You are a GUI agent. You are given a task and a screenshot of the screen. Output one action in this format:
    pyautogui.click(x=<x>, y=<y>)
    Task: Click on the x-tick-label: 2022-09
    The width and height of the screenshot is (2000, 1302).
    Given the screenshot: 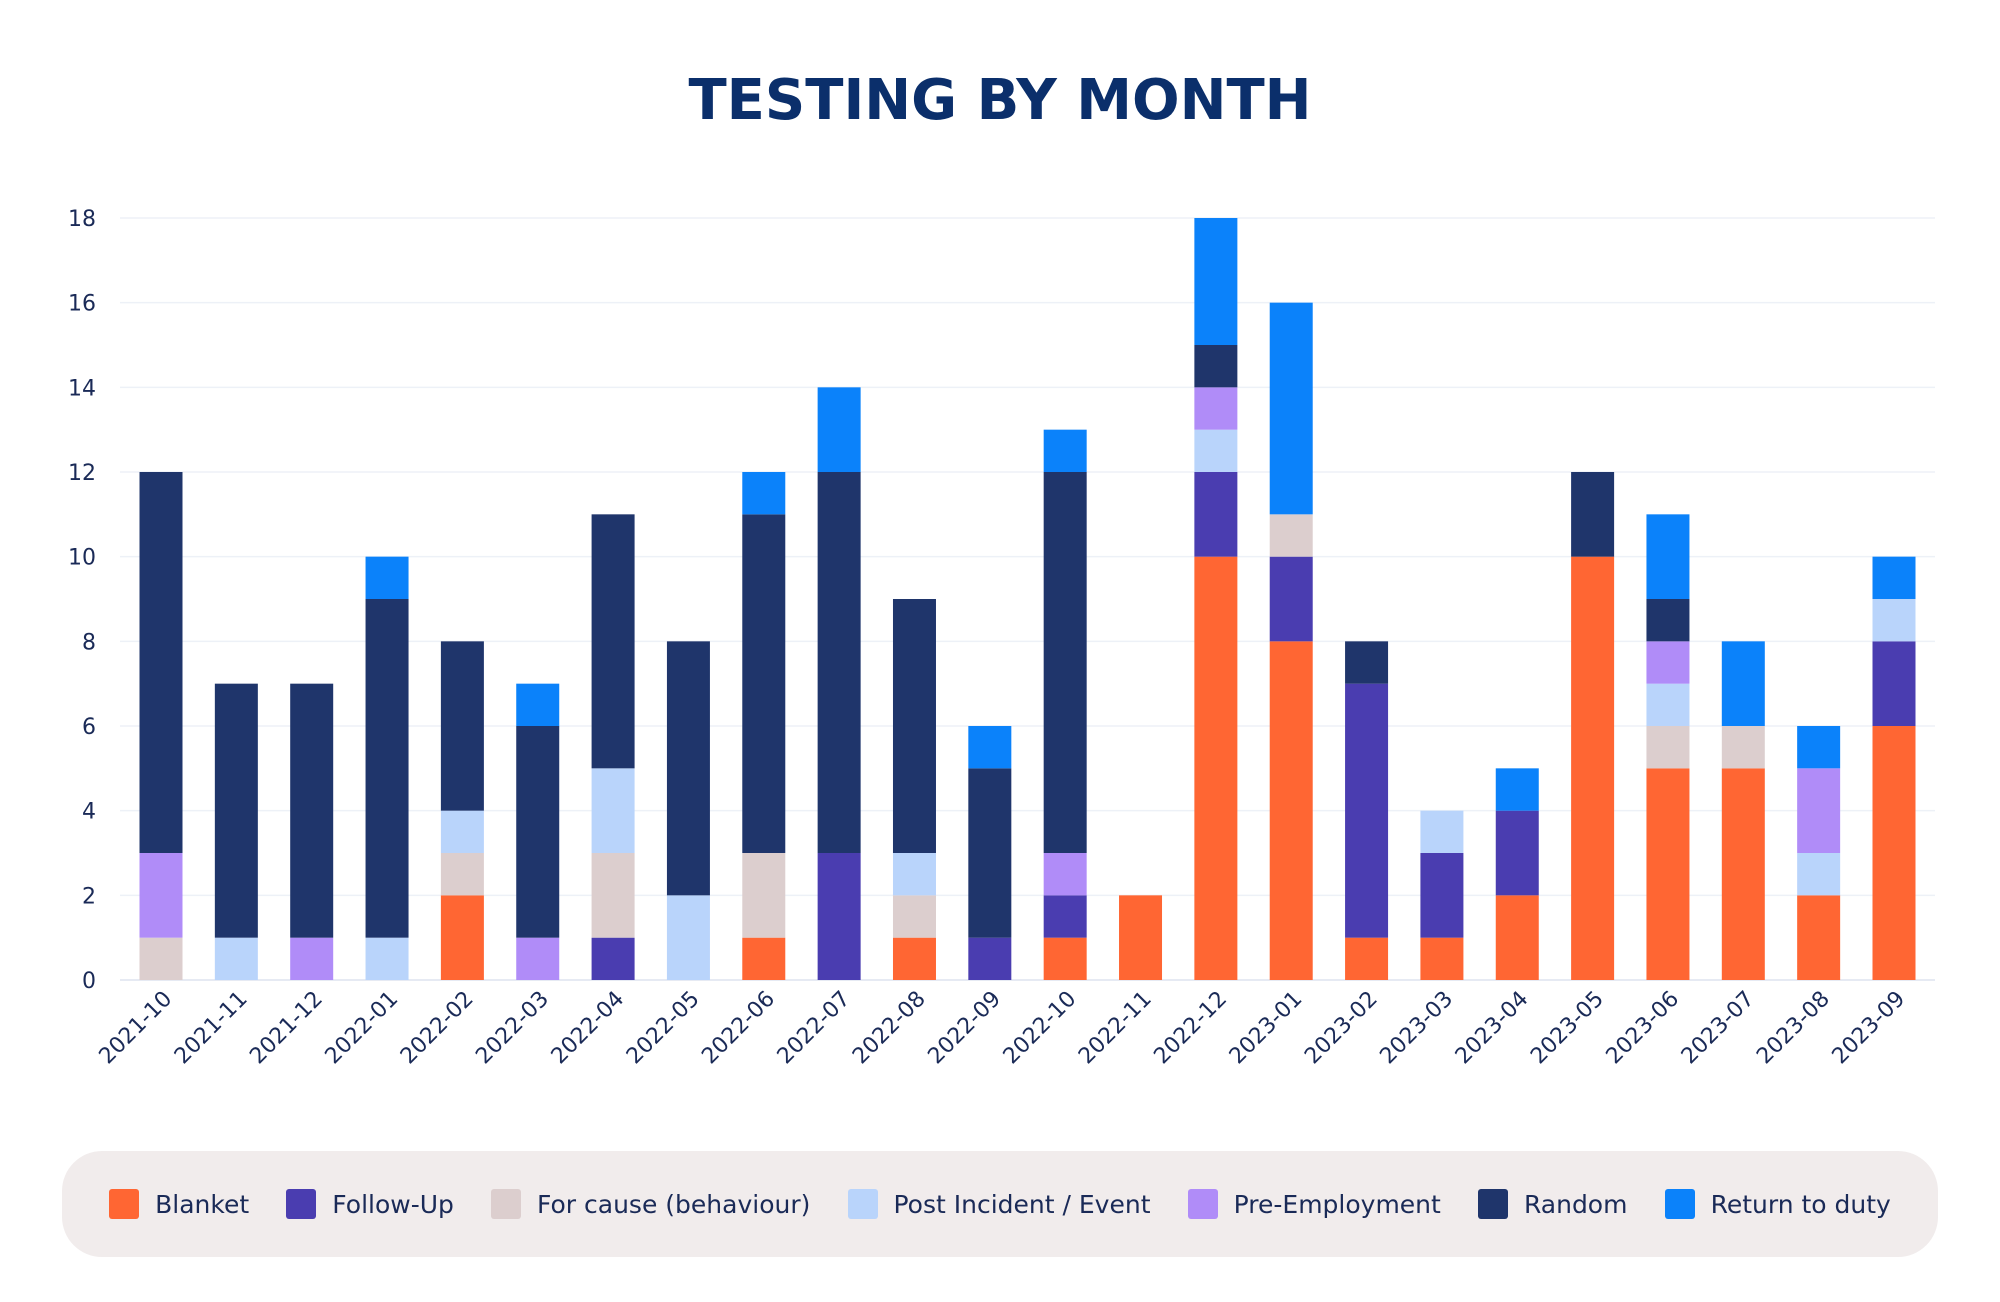 What is the action you would take?
    pyautogui.click(x=964, y=1028)
    